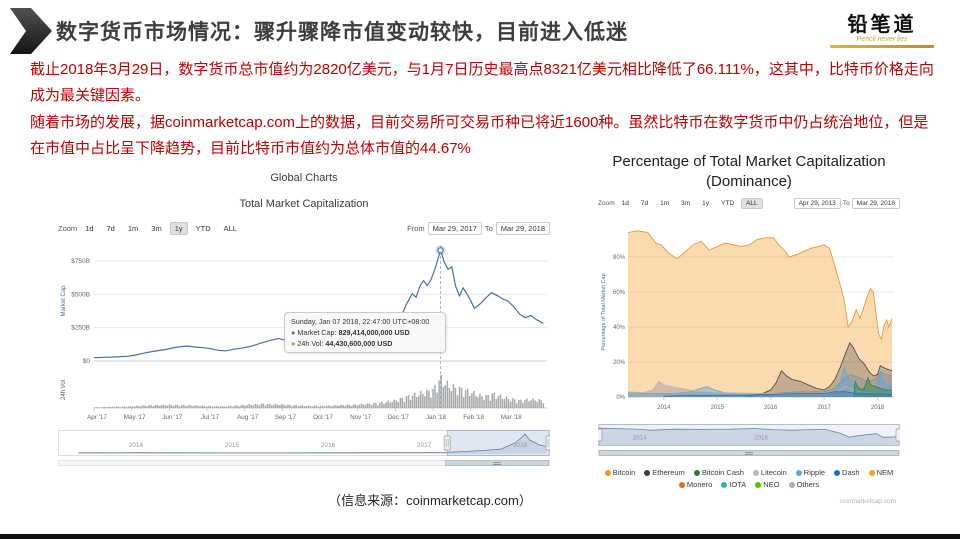 Image resolution: width=960 pixels, height=539 pixels. What do you see at coordinates (454, 228) in the screenshot?
I see `from-date-input: Mar 29, 2017` at bounding box center [454, 228].